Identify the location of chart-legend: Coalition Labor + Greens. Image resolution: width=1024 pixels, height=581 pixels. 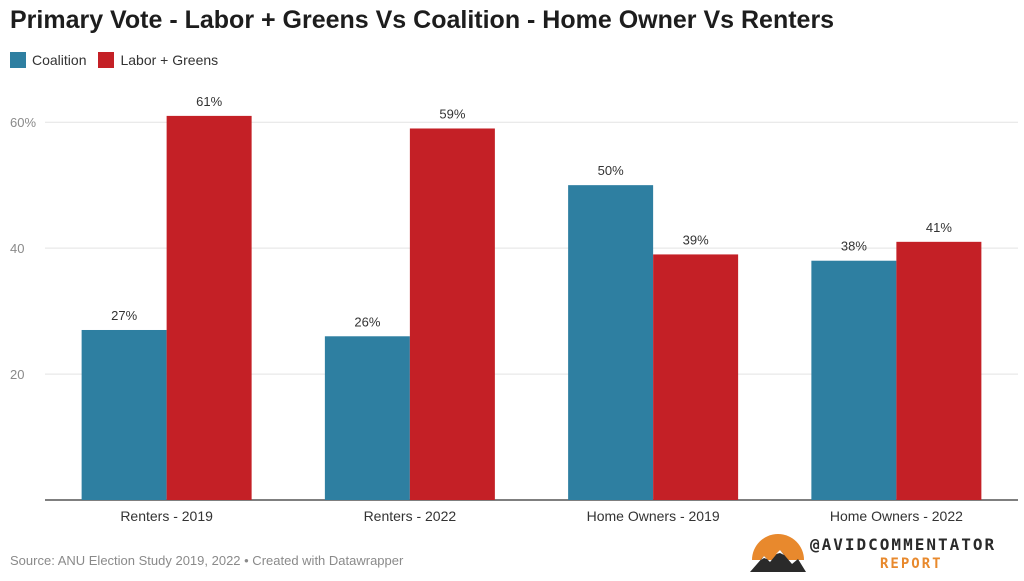
(120, 60).